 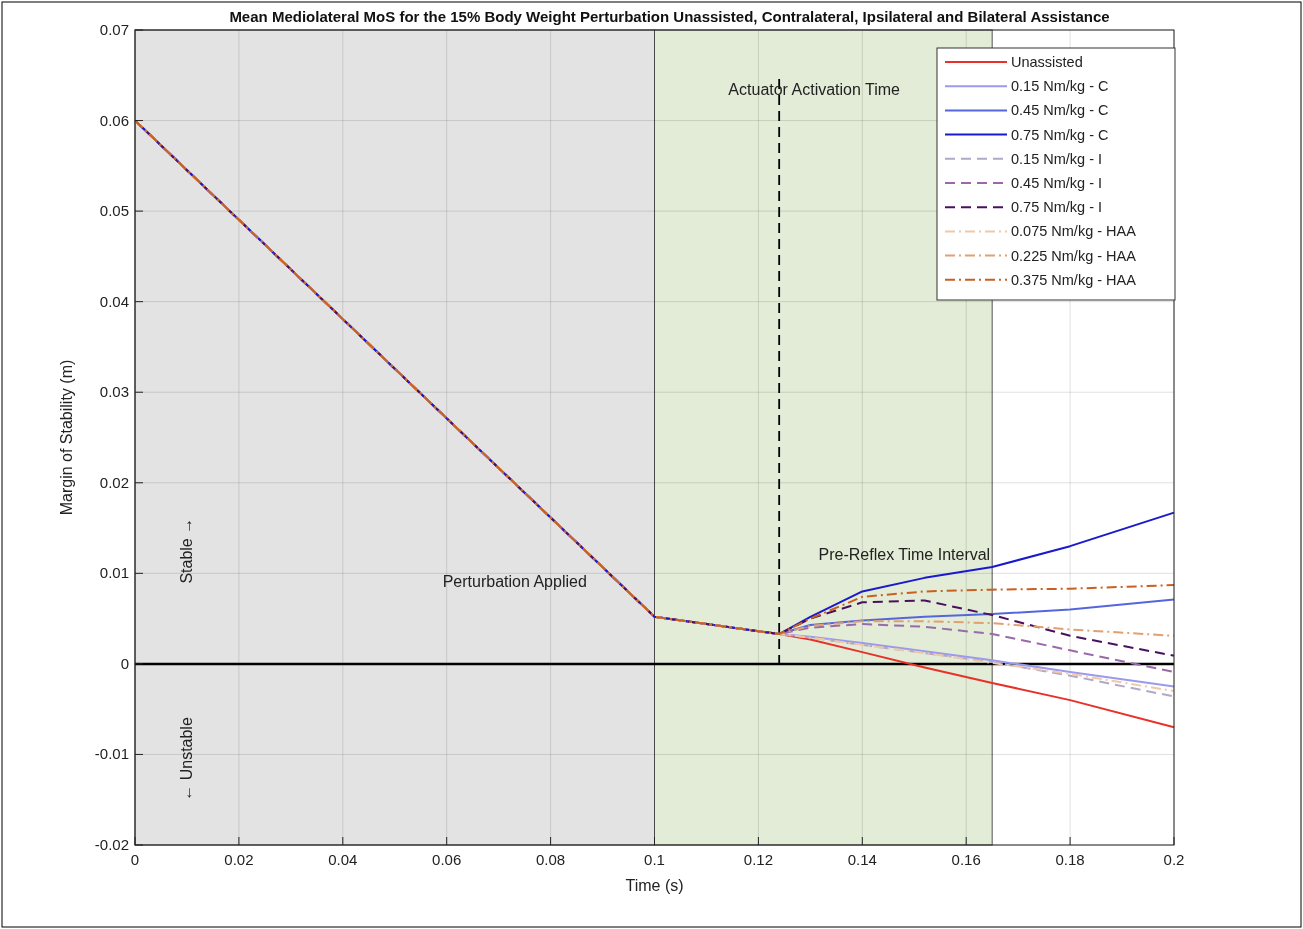 What do you see at coordinates (186, 550) in the screenshot?
I see `annotation: Stable →` at bounding box center [186, 550].